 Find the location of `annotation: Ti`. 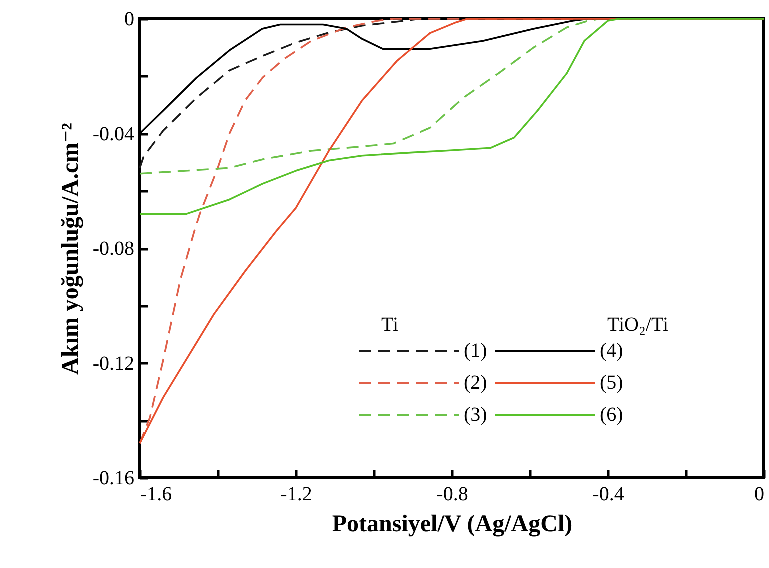

annotation: Ti is located at coordinates (390, 325).